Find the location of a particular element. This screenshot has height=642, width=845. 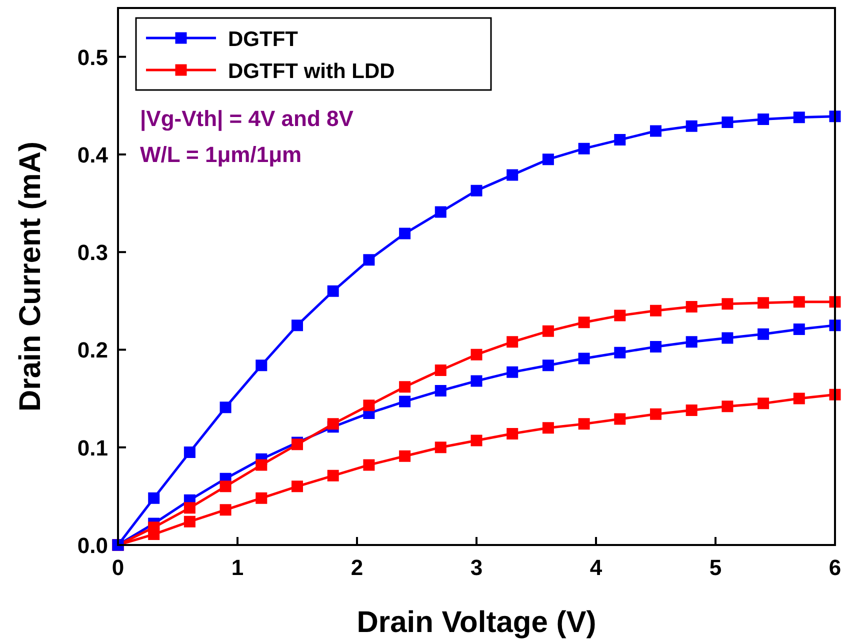

x-tick-label: 2 is located at coordinates (357, 567).